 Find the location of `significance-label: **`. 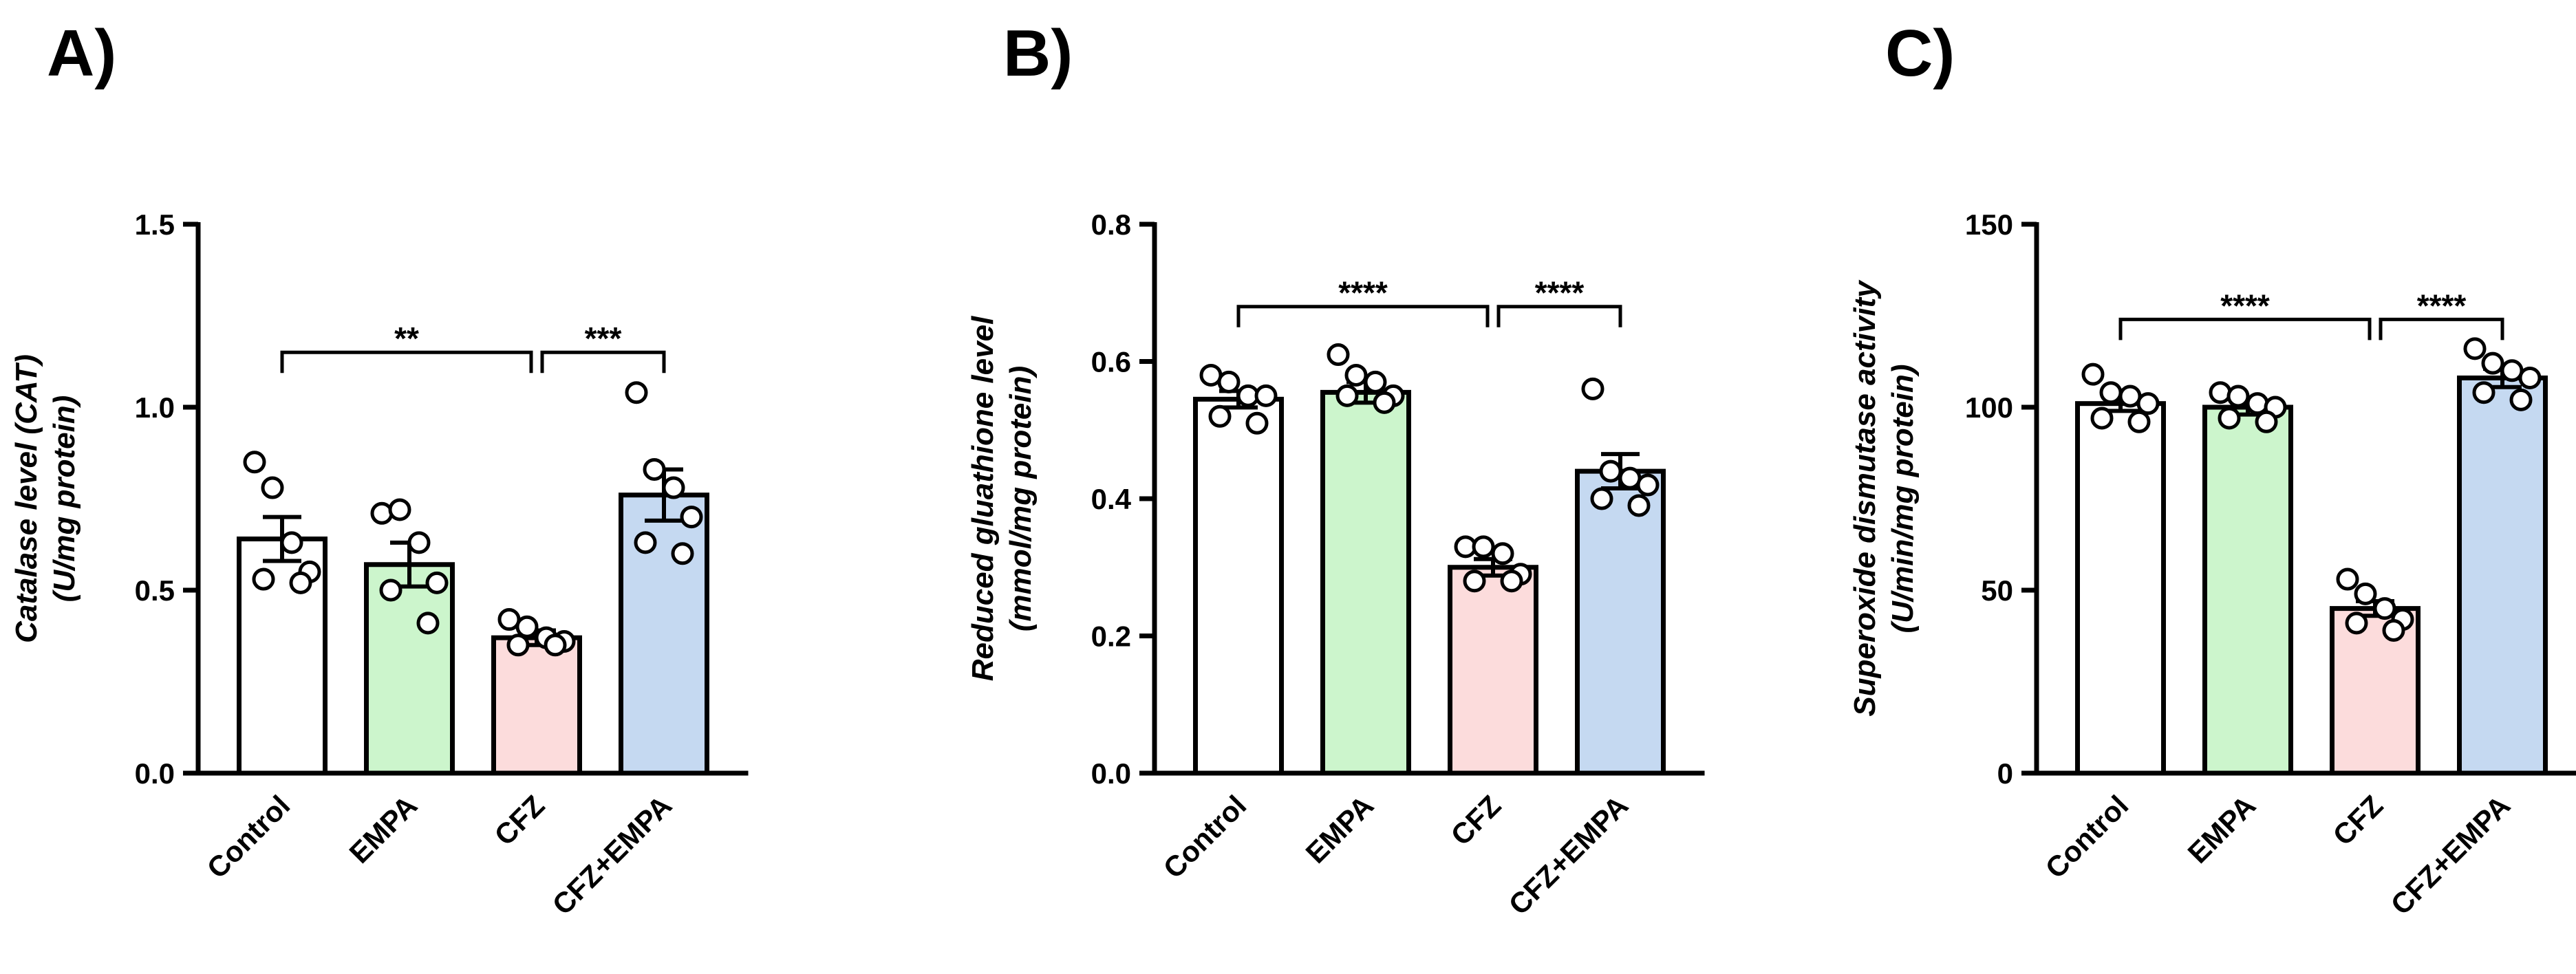

significance-label: ** is located at coordinates (406, 338).